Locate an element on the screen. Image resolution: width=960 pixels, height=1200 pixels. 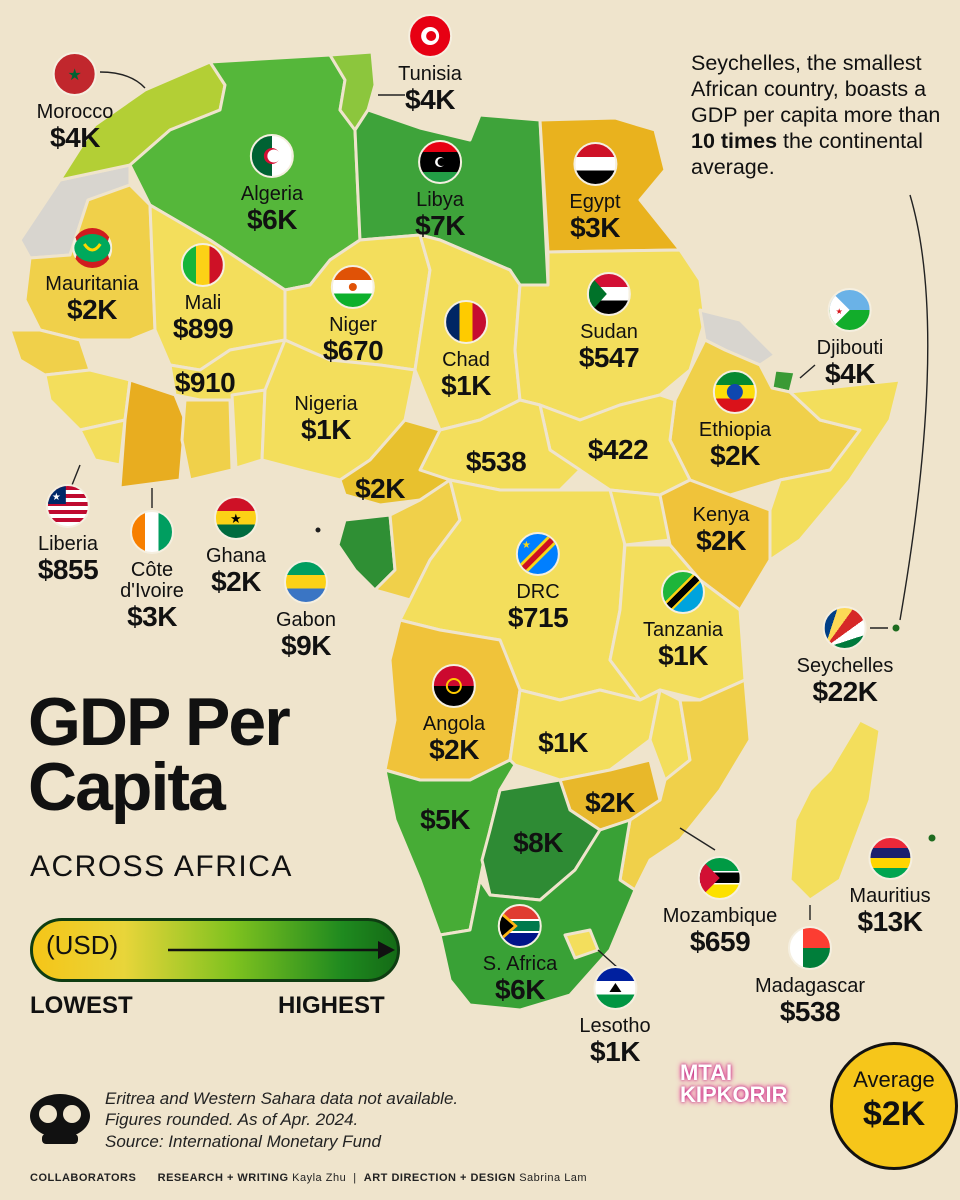
car-value: $538 is located at coordinates (496, 461).